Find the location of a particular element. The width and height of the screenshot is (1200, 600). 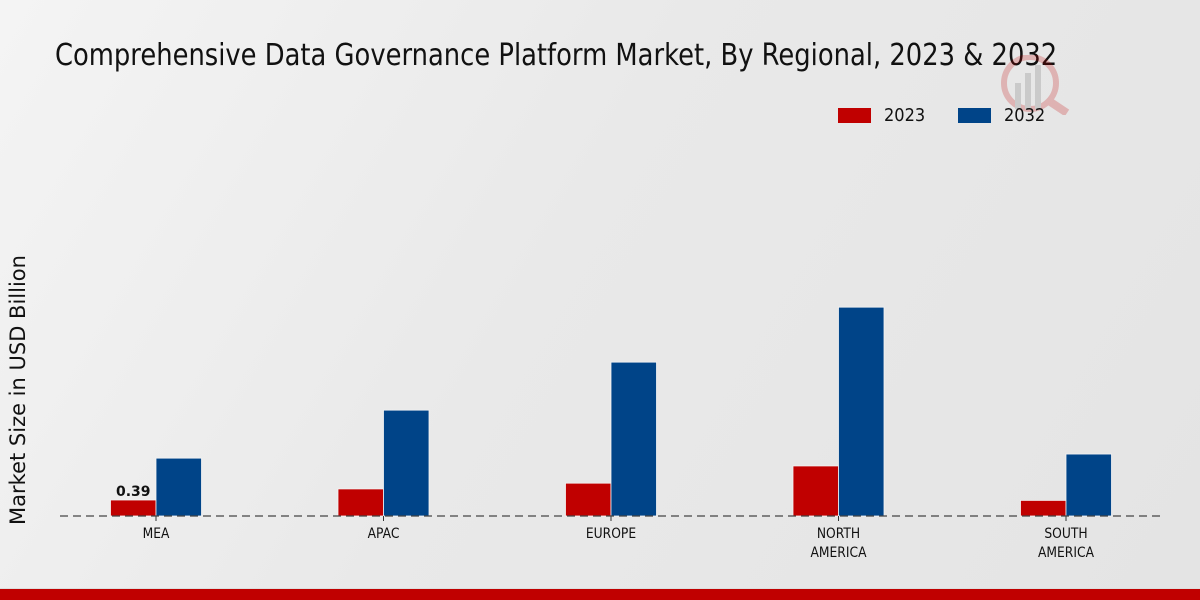

legend-item-2032: 2032 is located at coordinates (1004, 115).